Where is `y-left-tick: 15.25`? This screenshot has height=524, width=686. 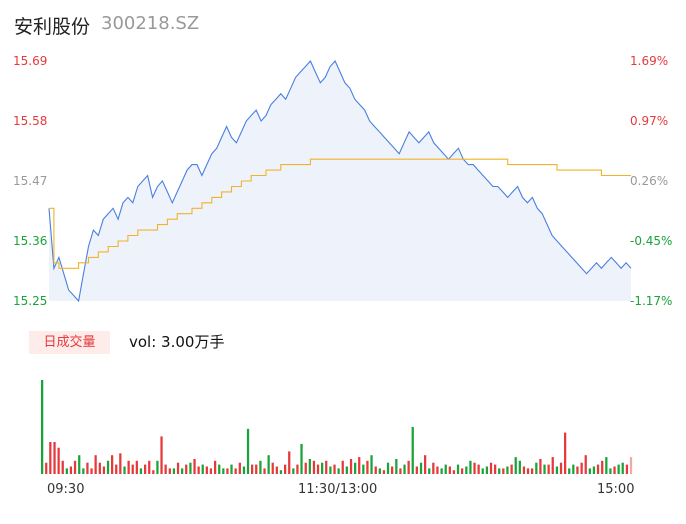
y-left-tick: 15.25 is located at coordinates (30, 301).